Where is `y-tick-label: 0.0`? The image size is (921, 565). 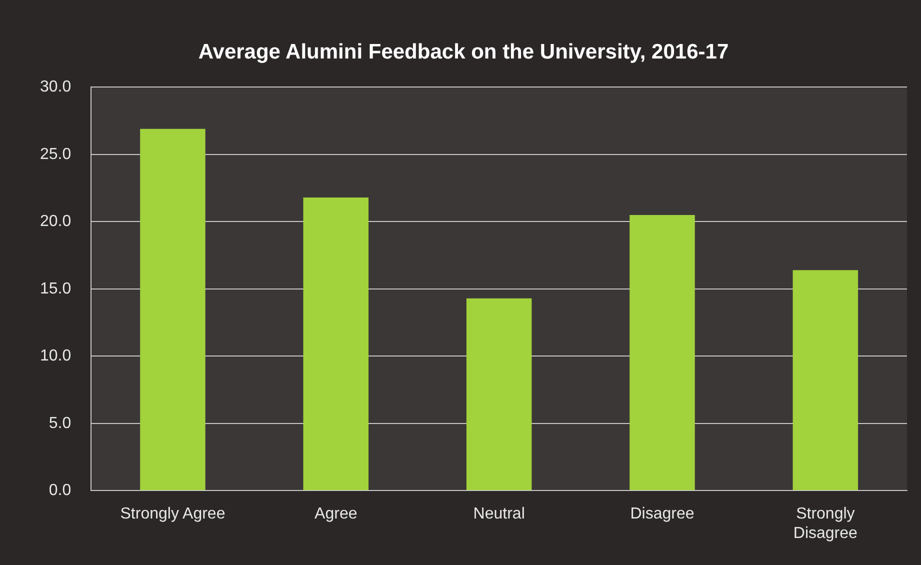 y-tick-label: 0.0 is located at coordinates (60, 491).